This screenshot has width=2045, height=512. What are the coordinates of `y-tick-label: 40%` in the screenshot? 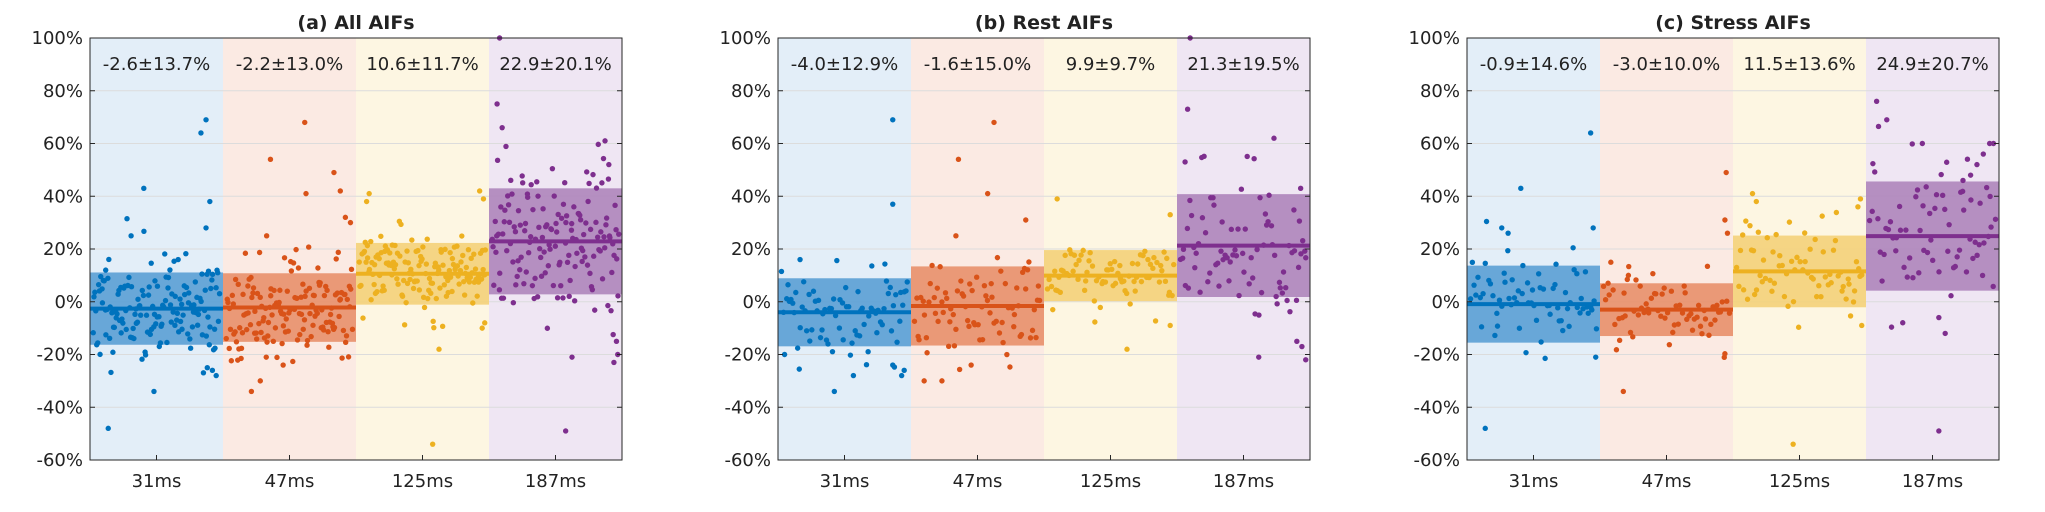 It's located at (751, 196).